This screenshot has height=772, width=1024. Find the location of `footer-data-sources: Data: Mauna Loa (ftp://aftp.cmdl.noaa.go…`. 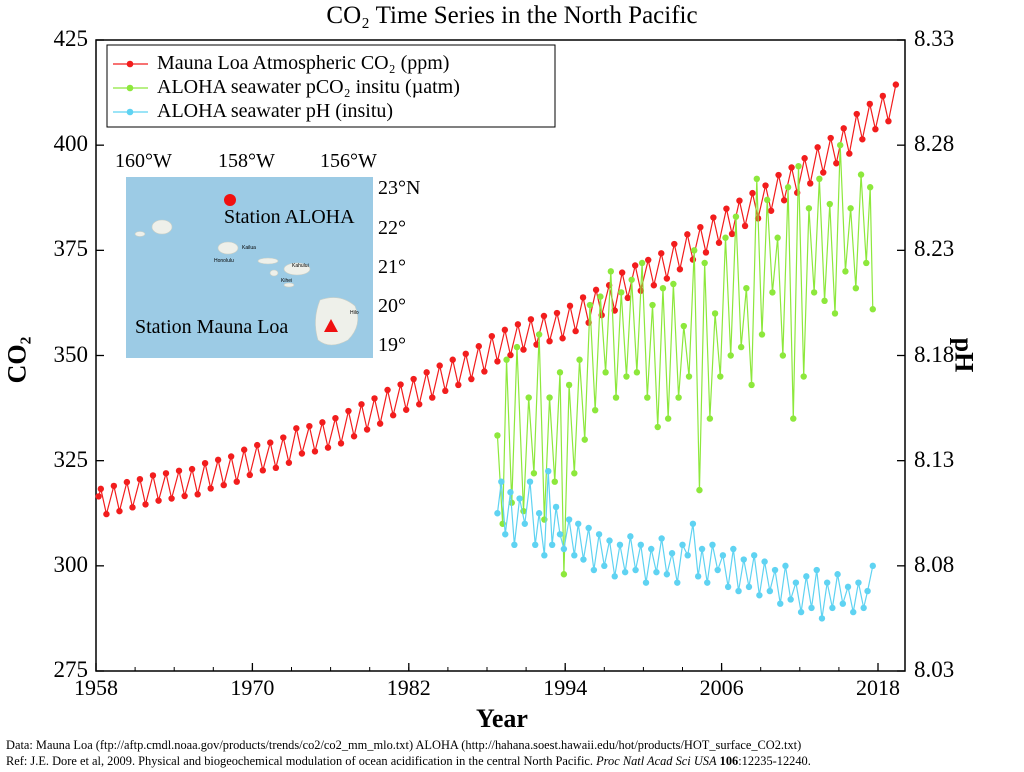

footer-data-sources: Data: Mauna Loa (ftp://aftp.cmdl.noaa.go… is located at coordinates (404, 745).